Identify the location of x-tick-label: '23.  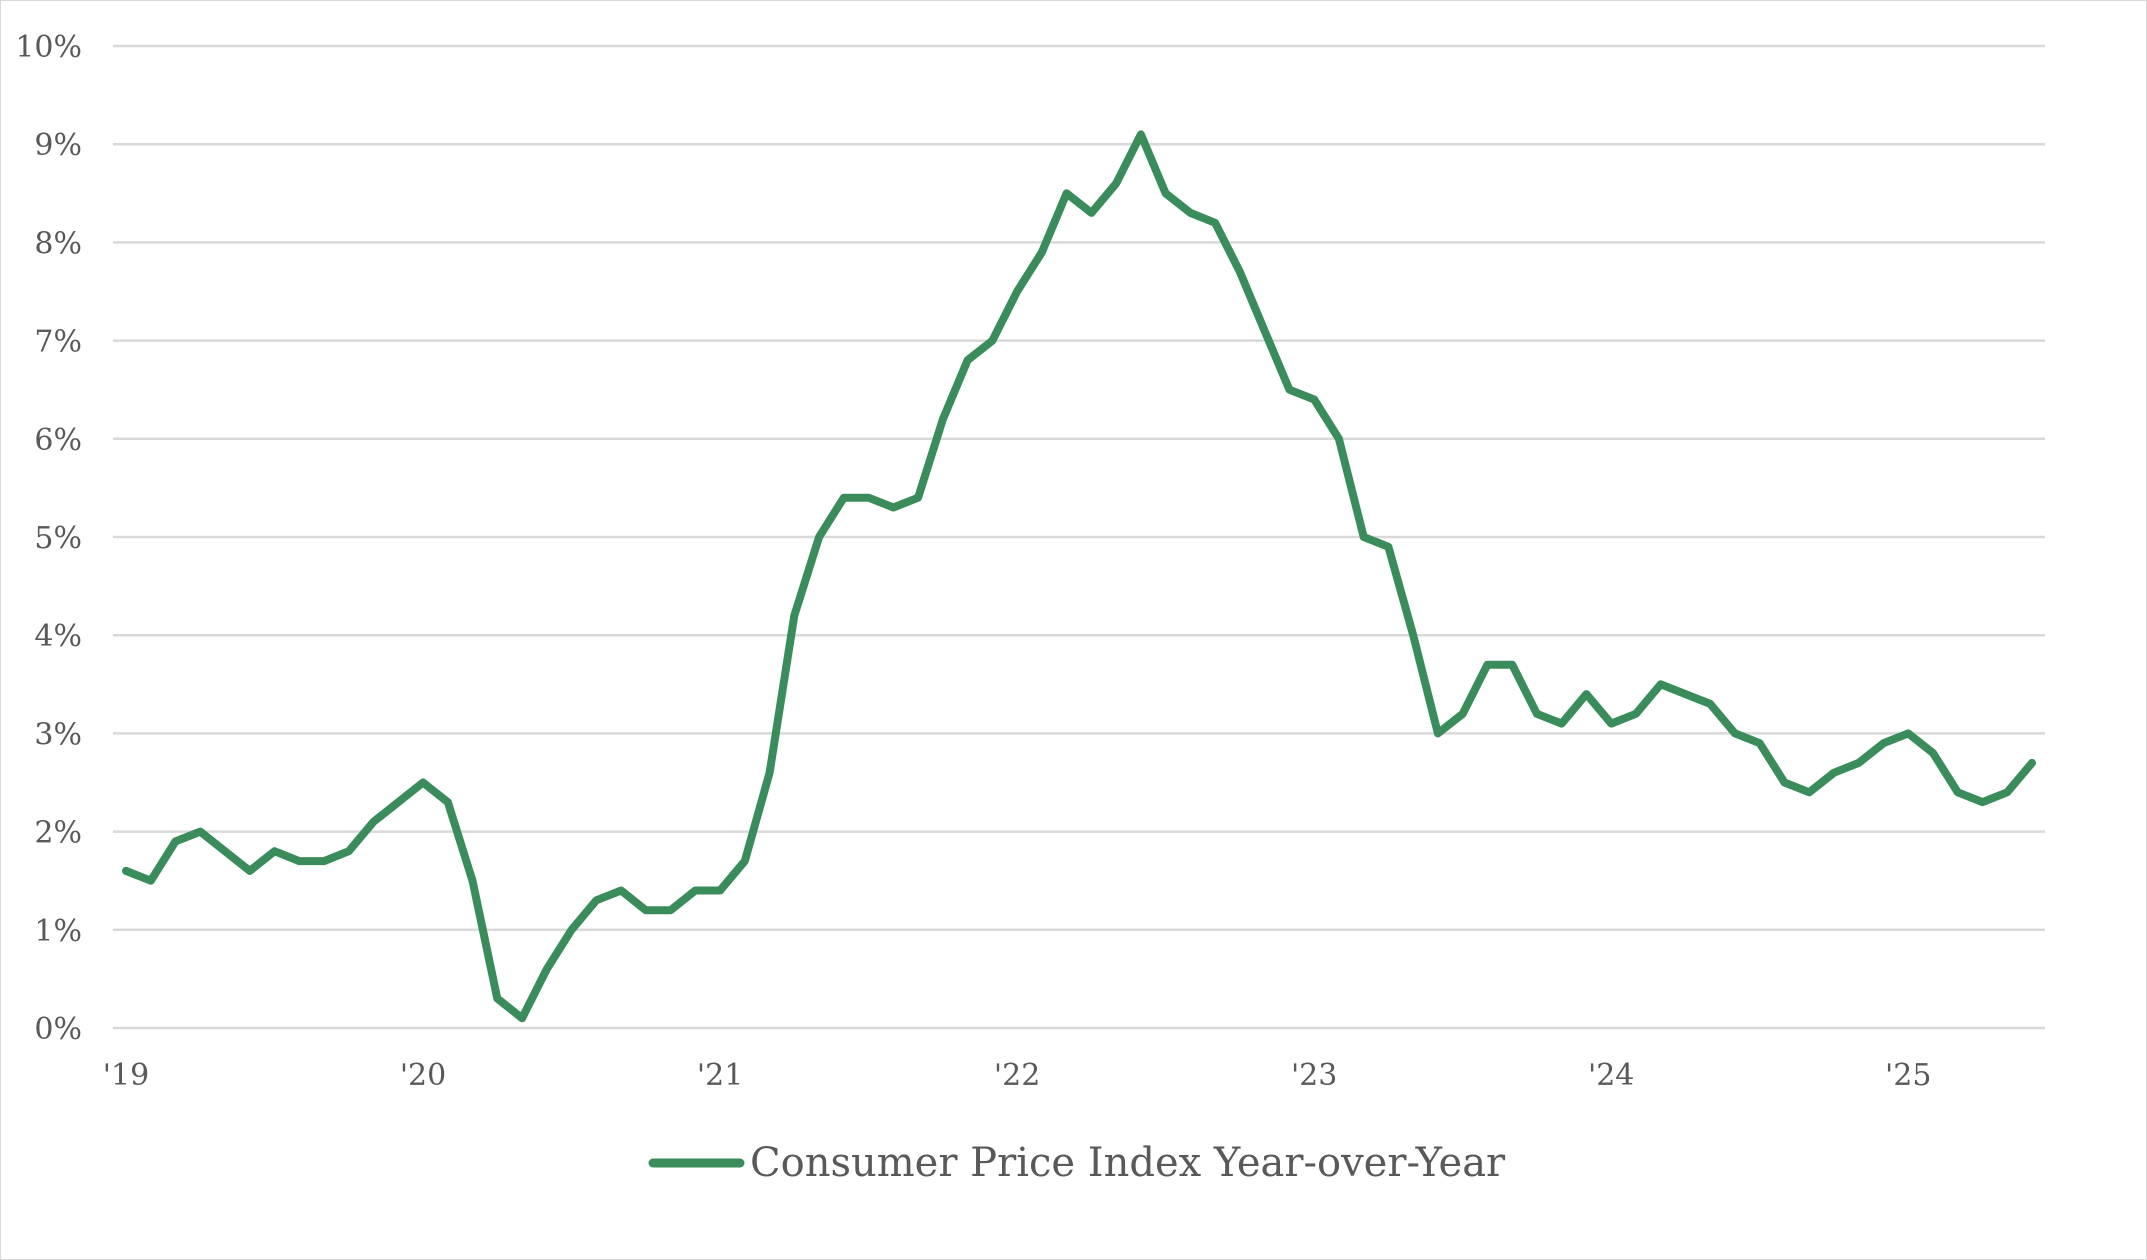
(1314, 1075).